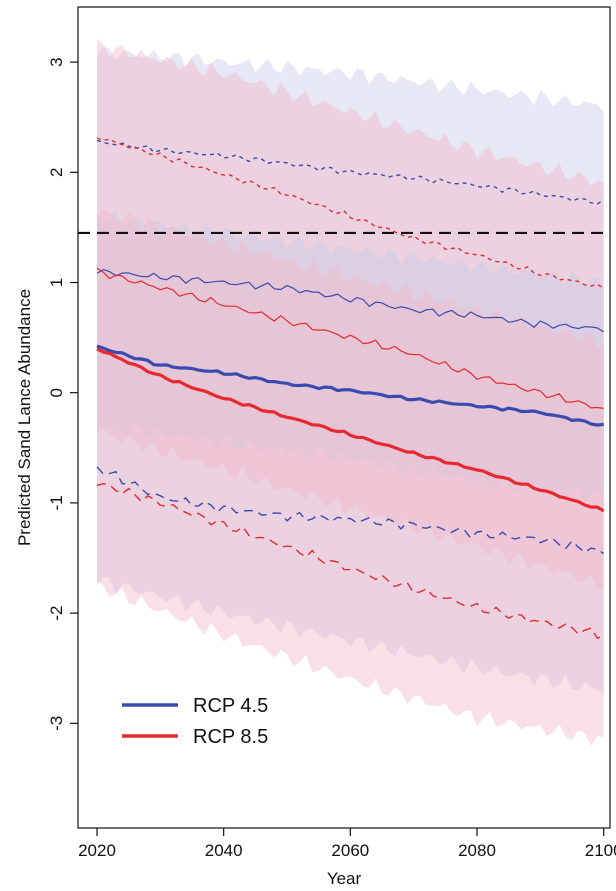 This screenshot has width=616, height=891. Describe the element at coordinates (56, 502) in the screenshot. I see `y-tick-label-neg1: -1` at that location.